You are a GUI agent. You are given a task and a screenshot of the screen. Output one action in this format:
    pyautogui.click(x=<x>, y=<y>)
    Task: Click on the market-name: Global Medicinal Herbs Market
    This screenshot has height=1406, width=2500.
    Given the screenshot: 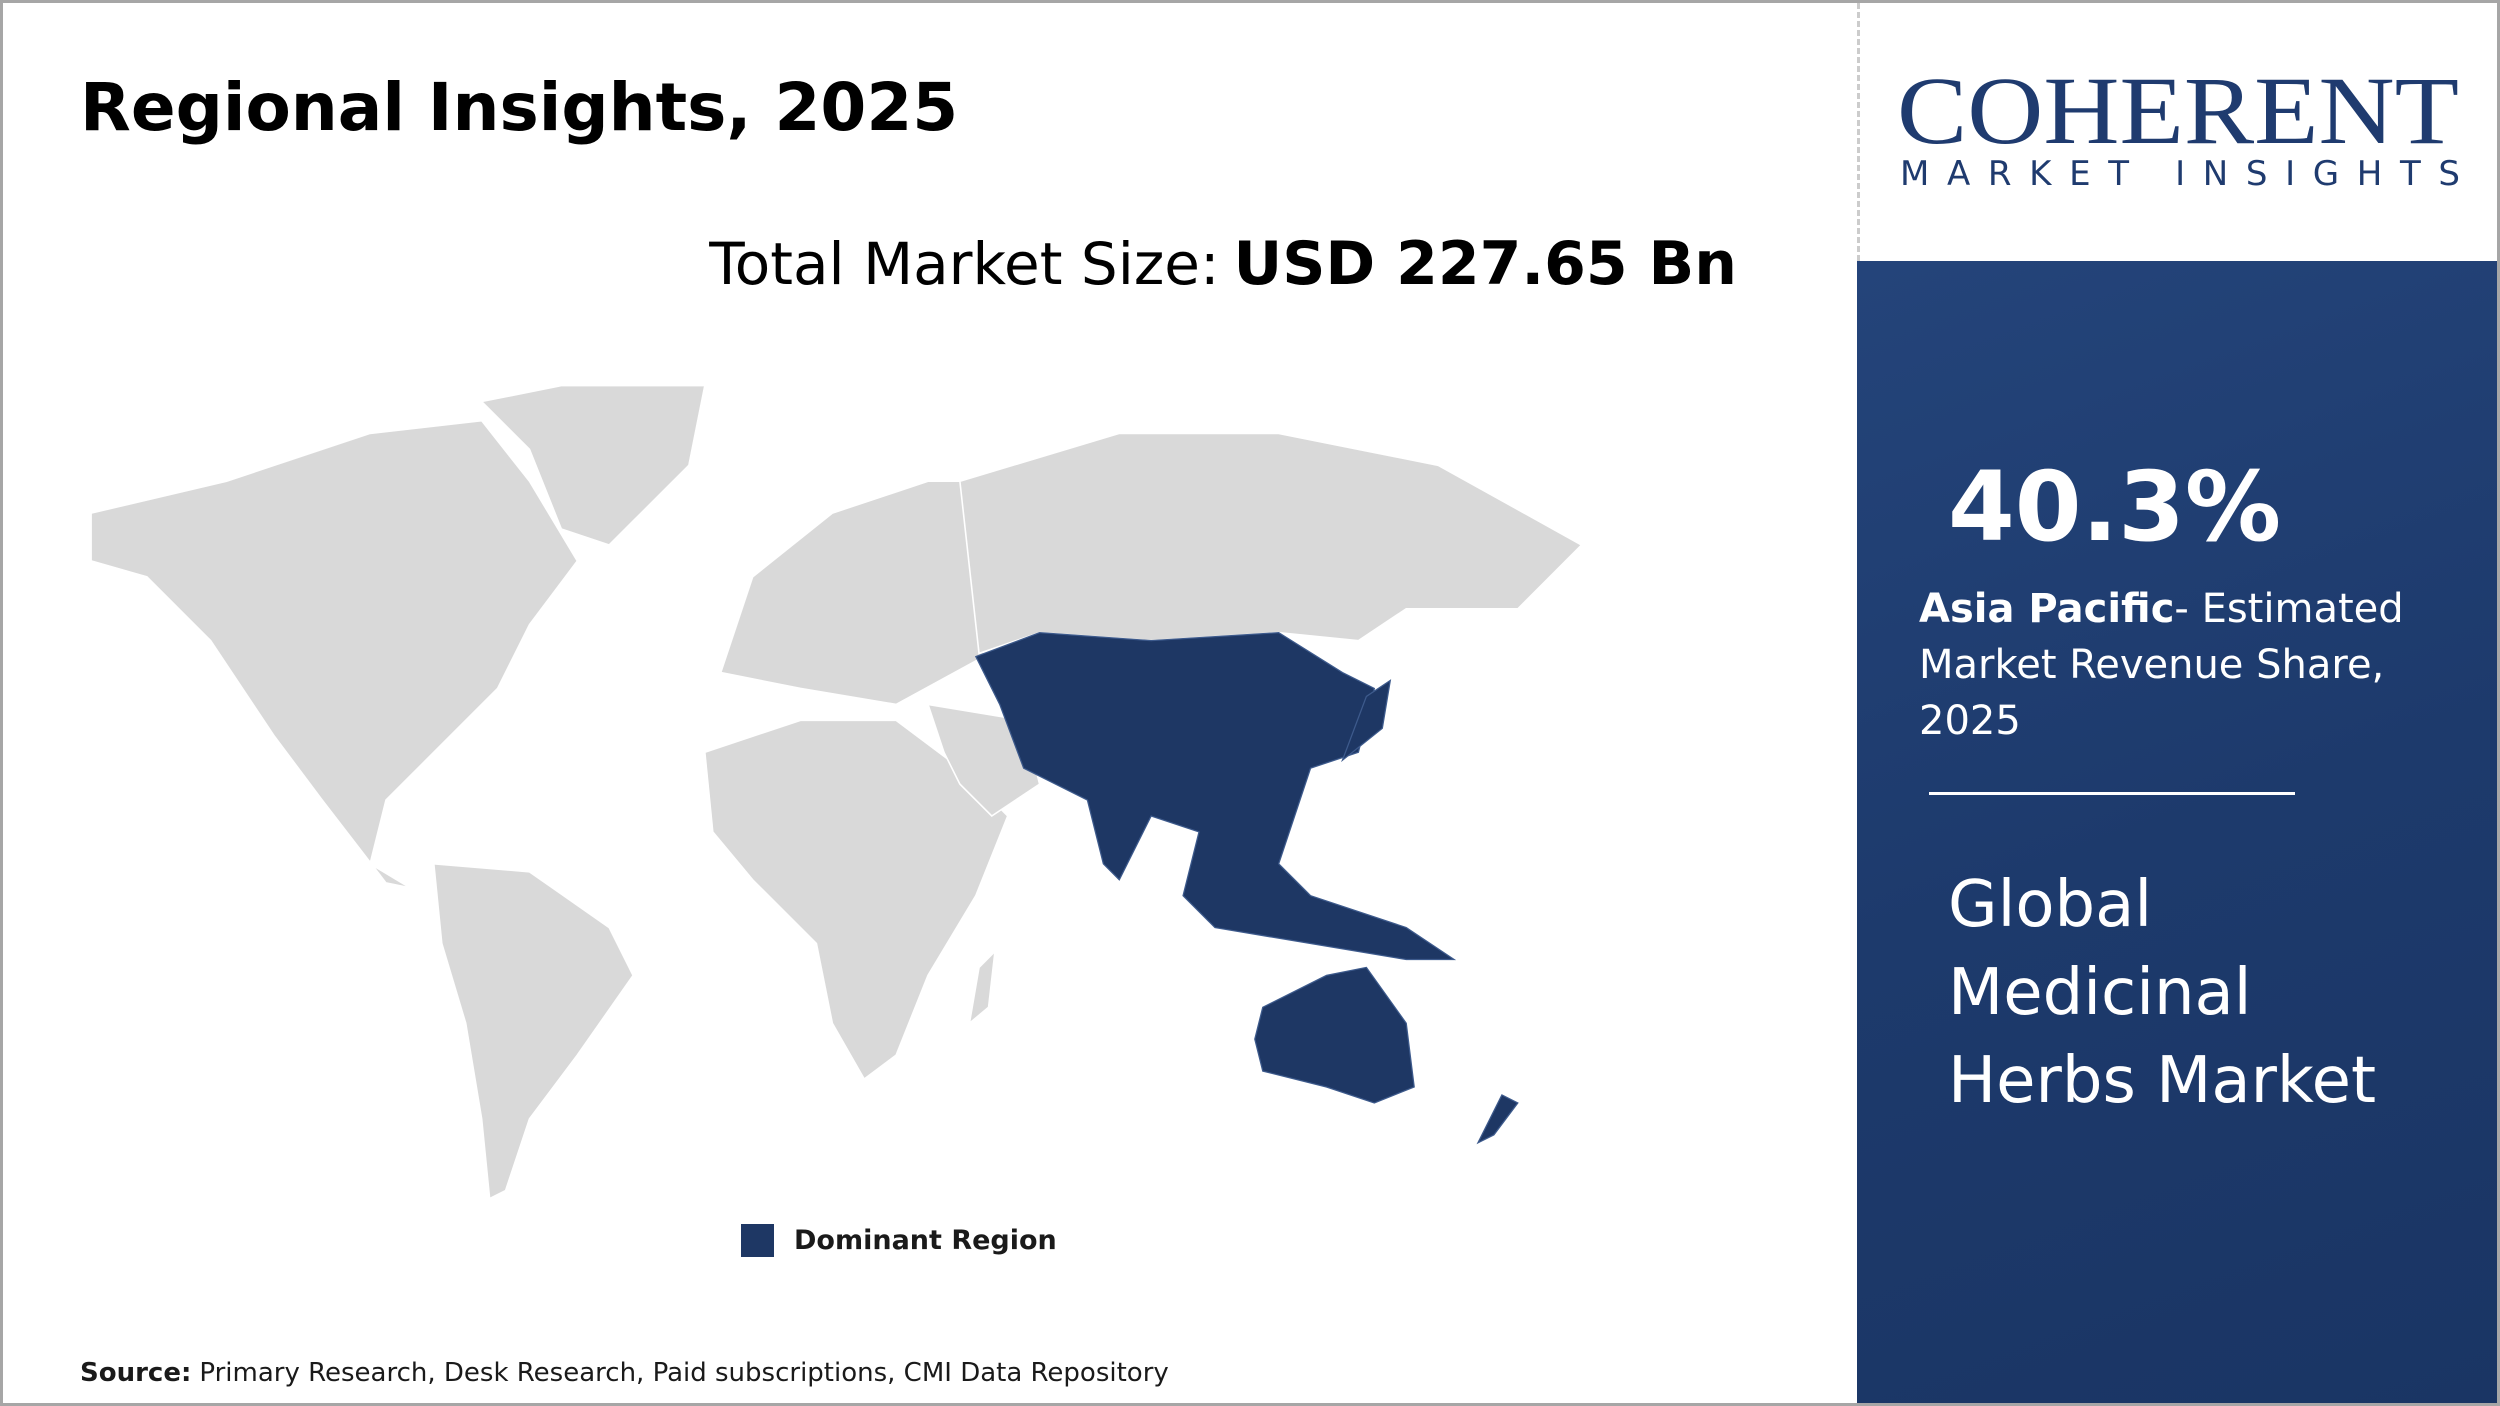 What is the action you would take?
    pyautogui.click(x=2162, y=993)
    